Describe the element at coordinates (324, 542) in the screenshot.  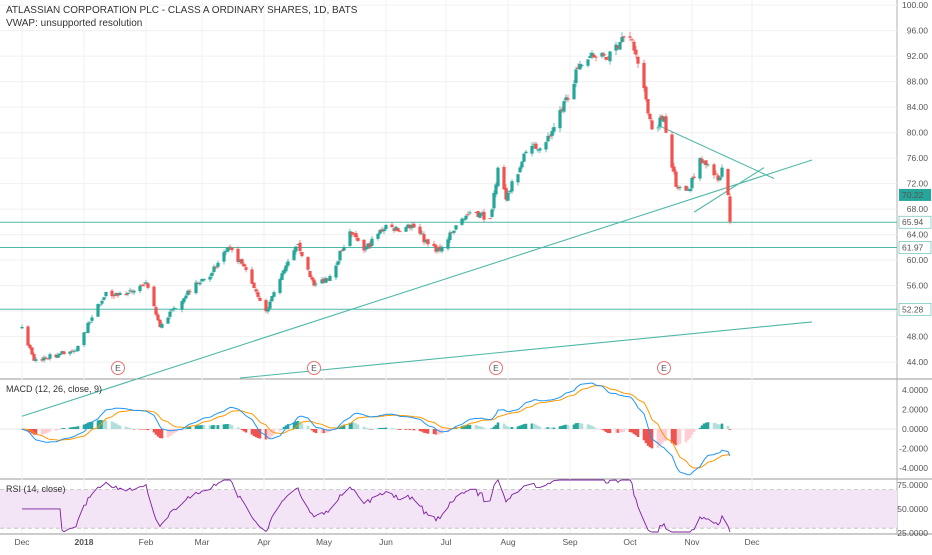
I see `x-tick-label: May` at that location.